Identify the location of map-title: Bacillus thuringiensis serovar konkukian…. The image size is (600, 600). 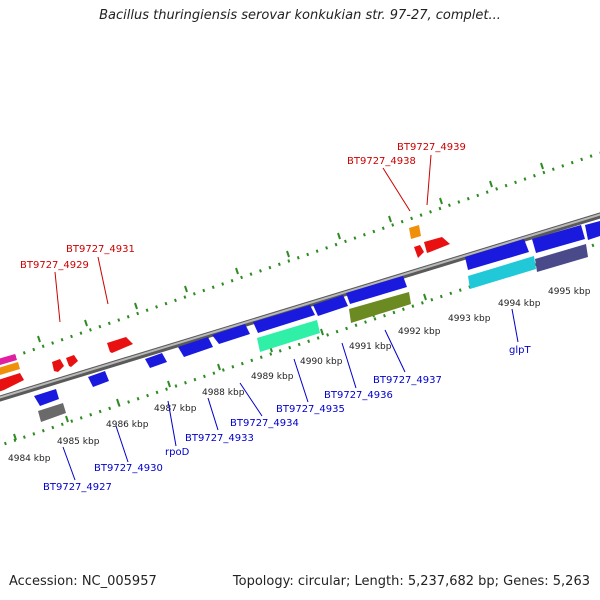
(300, 15).